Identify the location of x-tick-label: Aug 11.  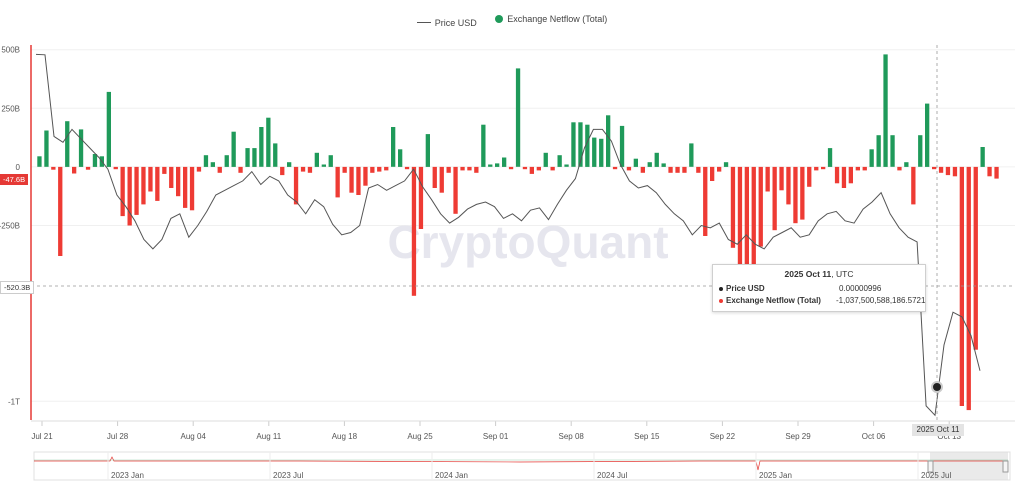
(268, 436).